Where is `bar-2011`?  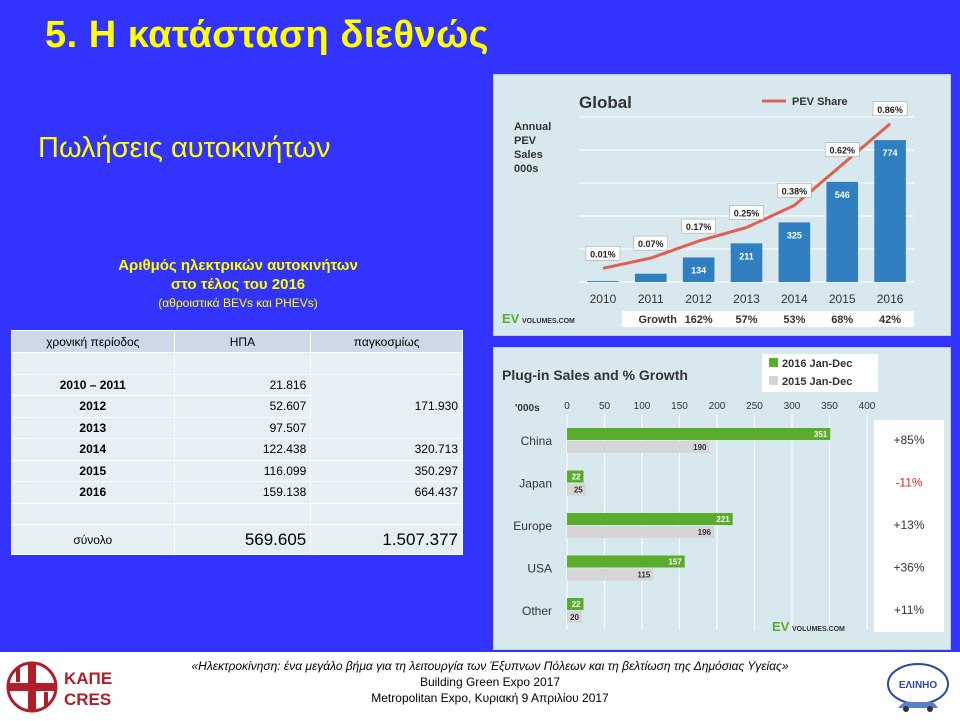
bar-2011 is located at coordinates (650, 277).